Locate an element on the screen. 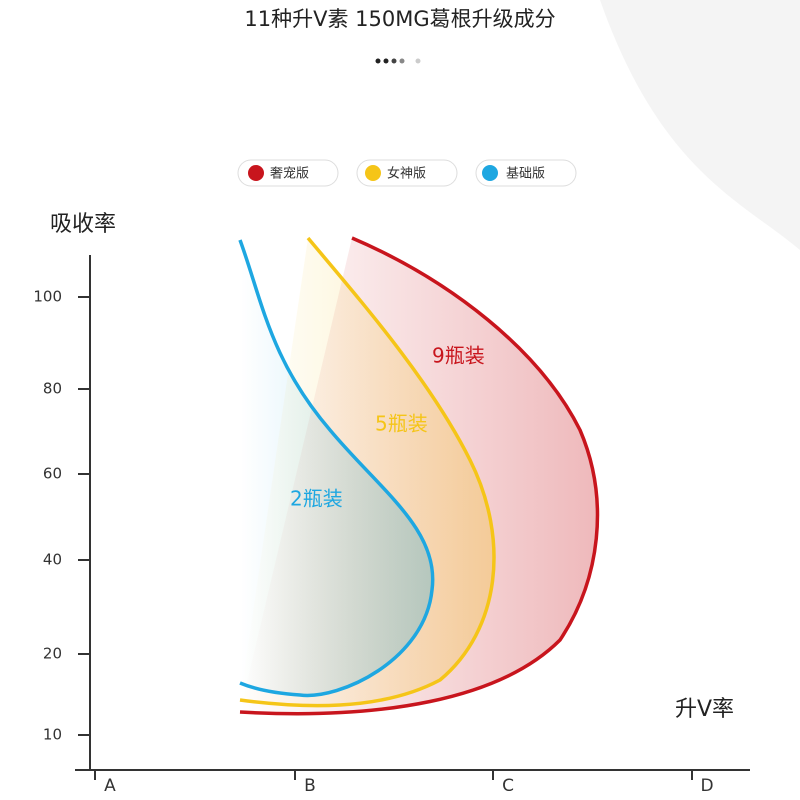 The height and width of the screenshot is (800, 800). y-axis-title: 吸收率 is located at coordinates (83, 224).